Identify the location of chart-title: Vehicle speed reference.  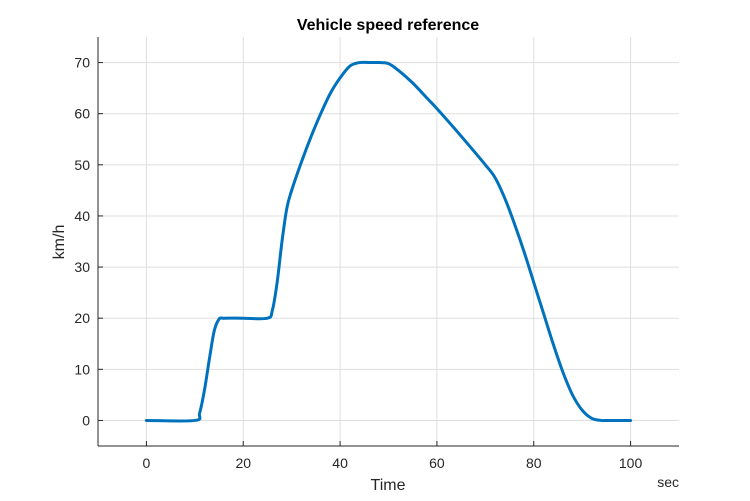
(388, 25).